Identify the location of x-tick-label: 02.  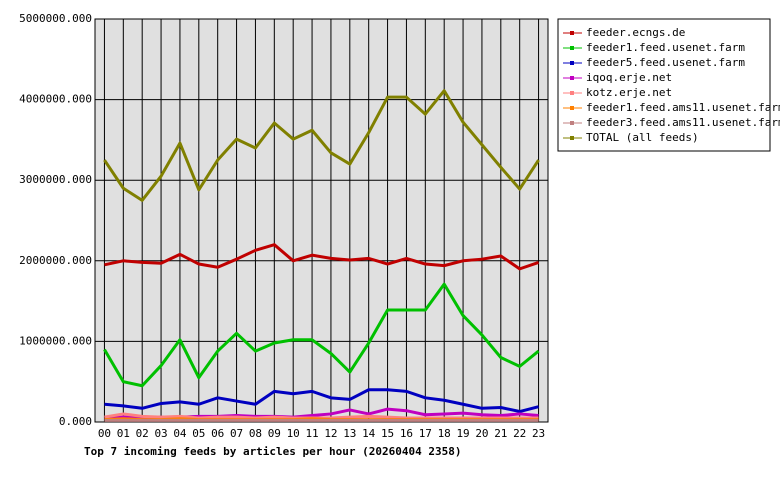
(142, 433).